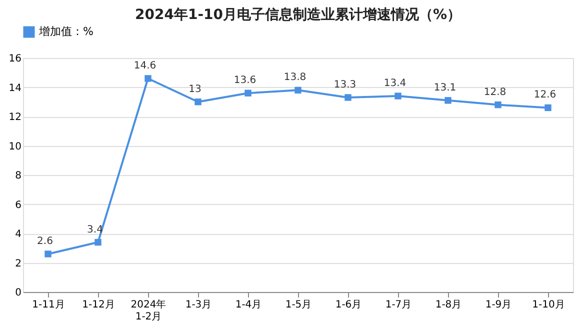 The width and height of the screenshot is (585, 327). What do you see at coordinates (545, 95) in the screenshot?
I see `data-label: 12.6` at bounding box center [545, 95].